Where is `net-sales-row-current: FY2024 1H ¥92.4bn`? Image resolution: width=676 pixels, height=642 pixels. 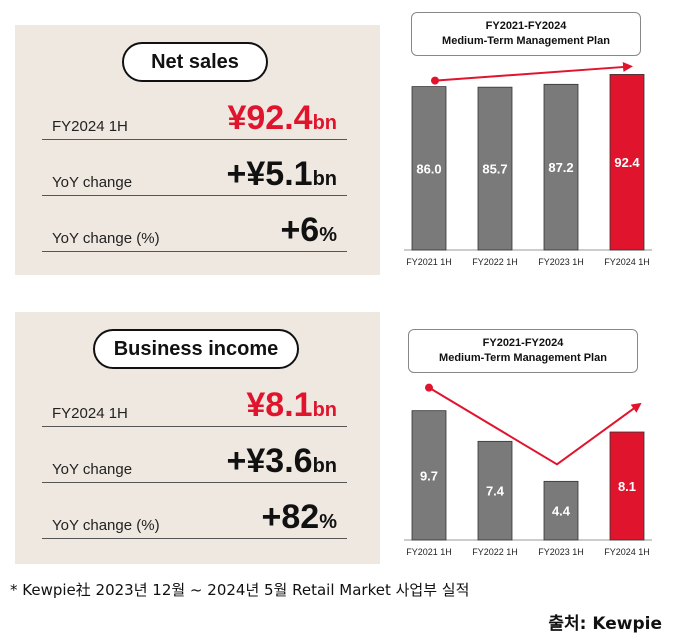 net-sales-row-current: FY2024 1H ¥92.4bn is located at coordinates (194, 111).